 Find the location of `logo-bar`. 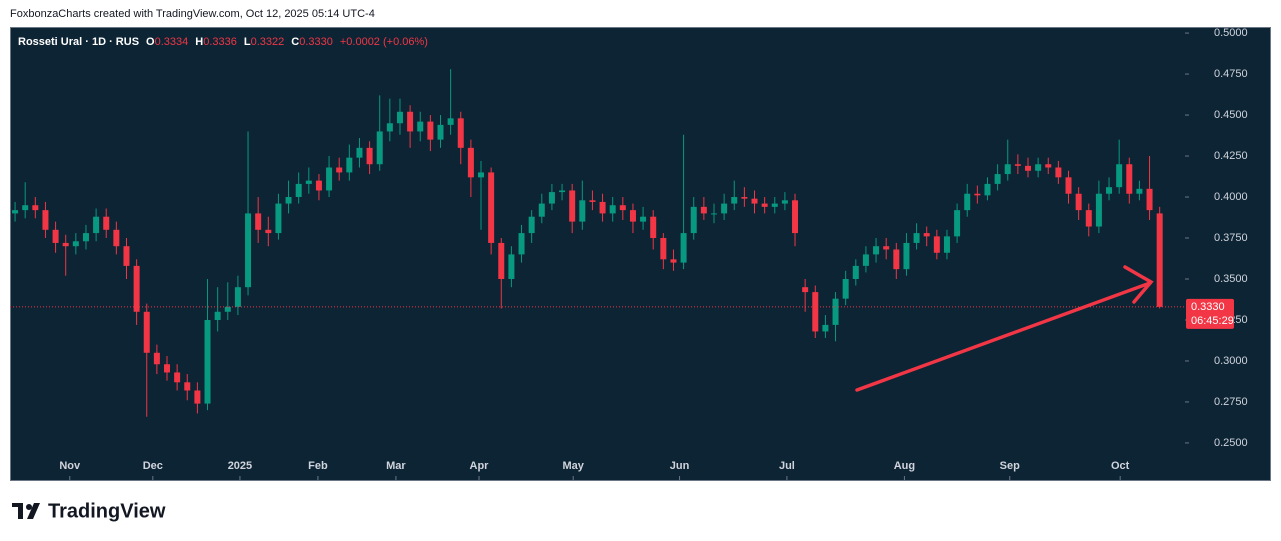

logo-bar is located at coordinates (17, 505).